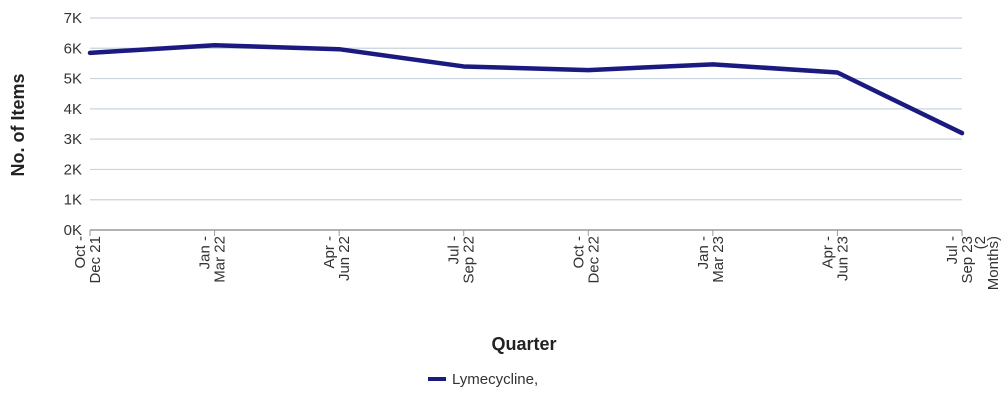 Image resolution: width=1004 pixels, height=397 pixels. I want to click on x-tick-label-line: Mar 23, so click(718, 259).